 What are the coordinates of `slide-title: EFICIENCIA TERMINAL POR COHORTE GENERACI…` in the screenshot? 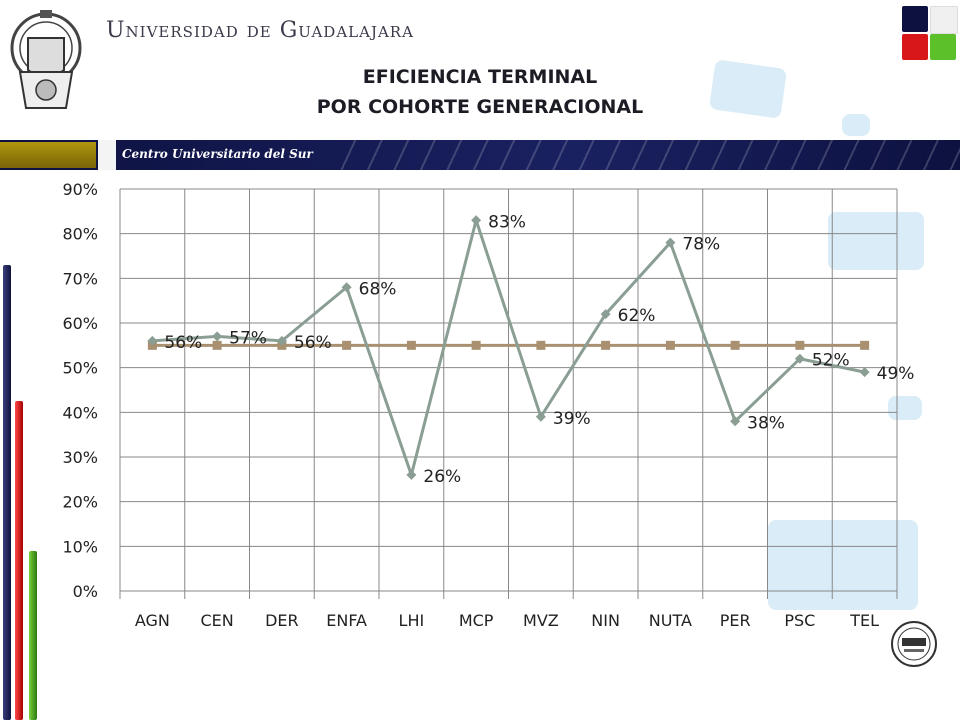 It's located at (480, 92).